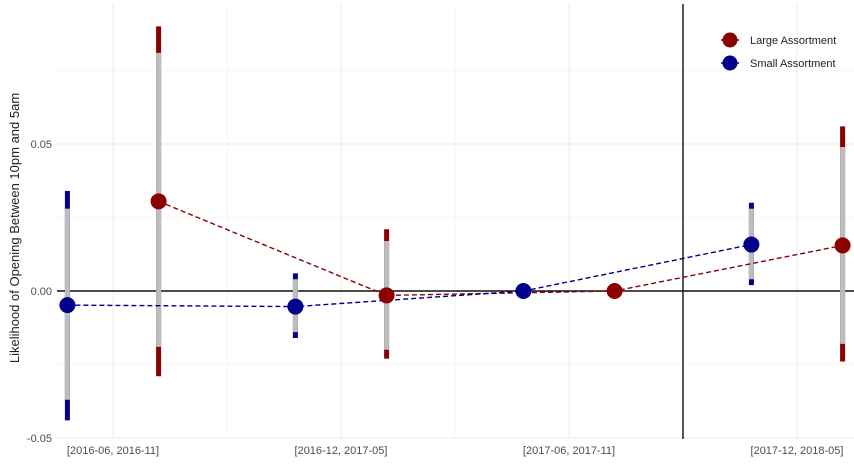  What do you see at coordinates (39, 439) in the screenshot?
I see `y-tick-label: -0.05` at bounding box center [39, 439].